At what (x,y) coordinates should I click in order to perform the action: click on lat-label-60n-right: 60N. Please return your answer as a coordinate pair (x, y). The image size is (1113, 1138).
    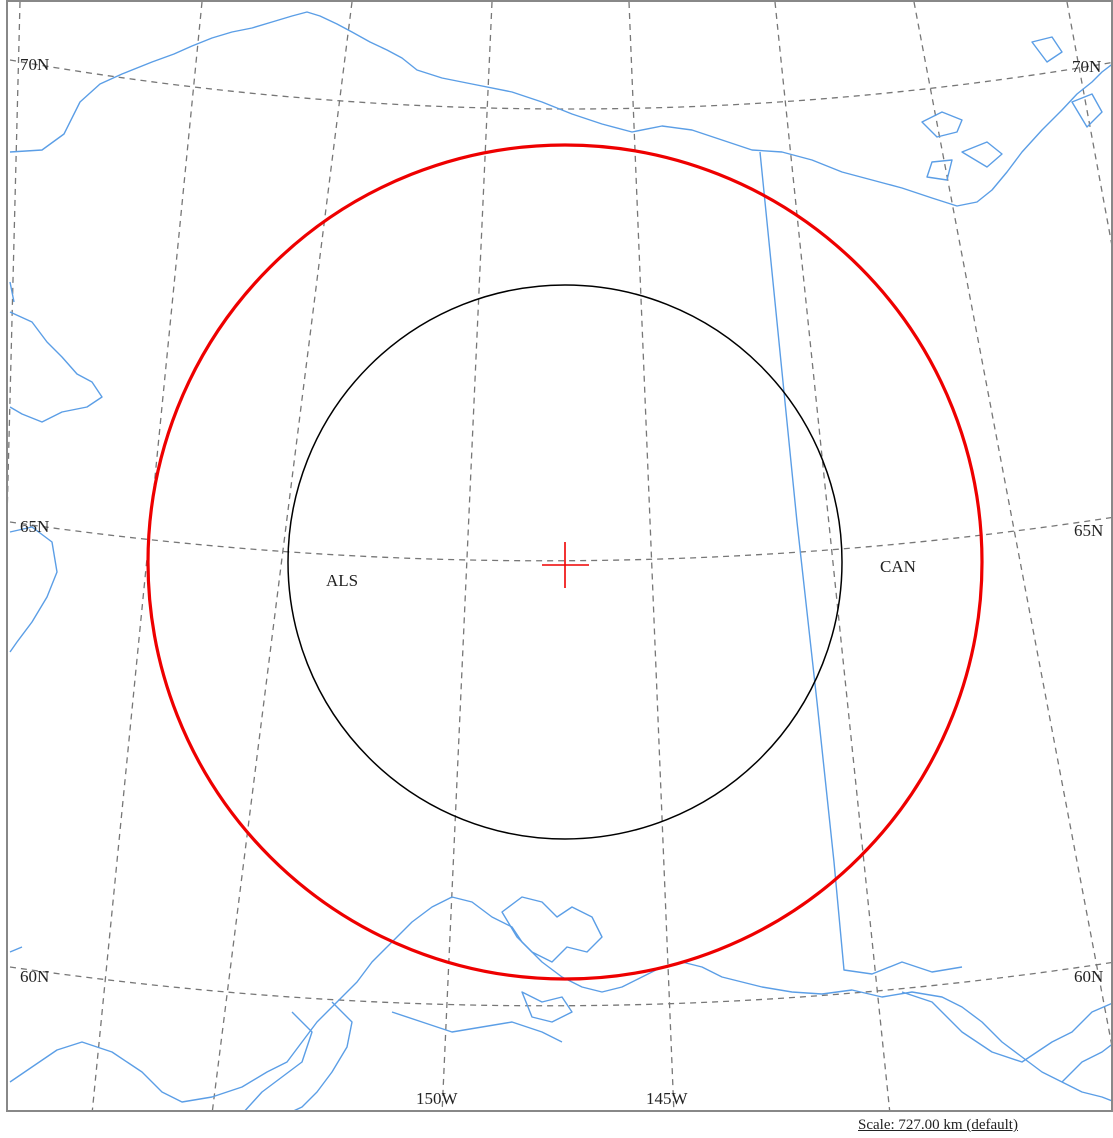
    Looking at the image, I should click on (1089, 976).